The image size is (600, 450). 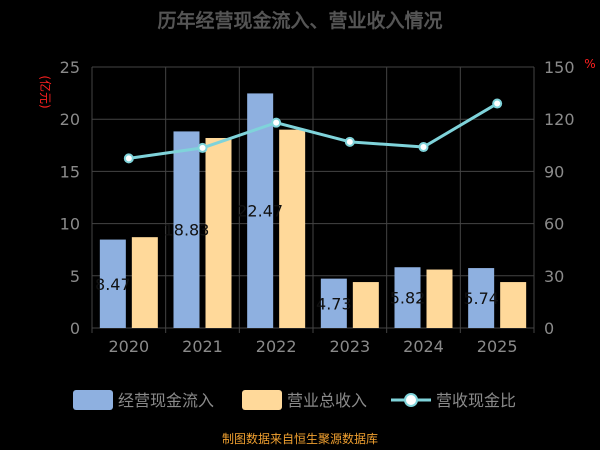 What do you see at coordinates (70, 224) in the screenshot?
I see `left-tick-label: 10` at bounding box center [70, 224].